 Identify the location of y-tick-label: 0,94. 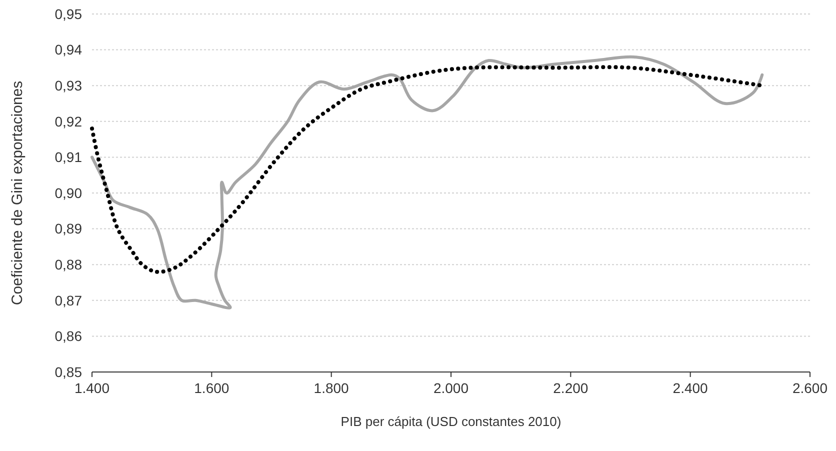
(68, 50).